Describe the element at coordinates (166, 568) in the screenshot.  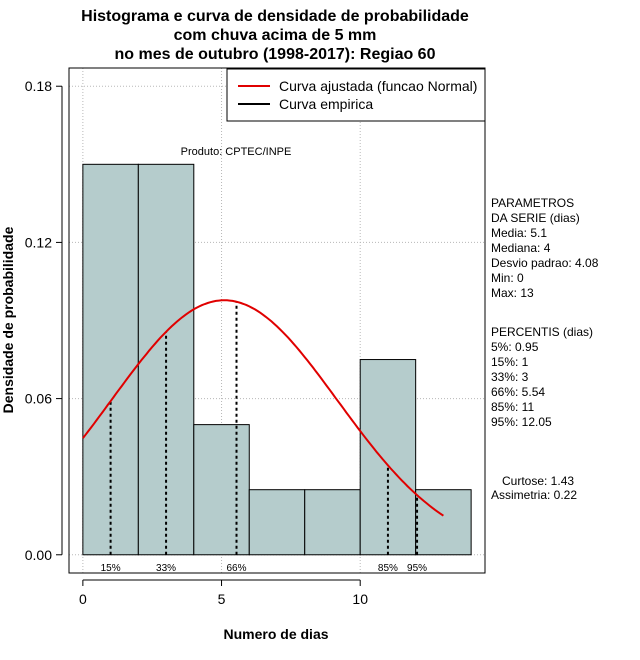
I see `percentile-label: 33%` at that location.